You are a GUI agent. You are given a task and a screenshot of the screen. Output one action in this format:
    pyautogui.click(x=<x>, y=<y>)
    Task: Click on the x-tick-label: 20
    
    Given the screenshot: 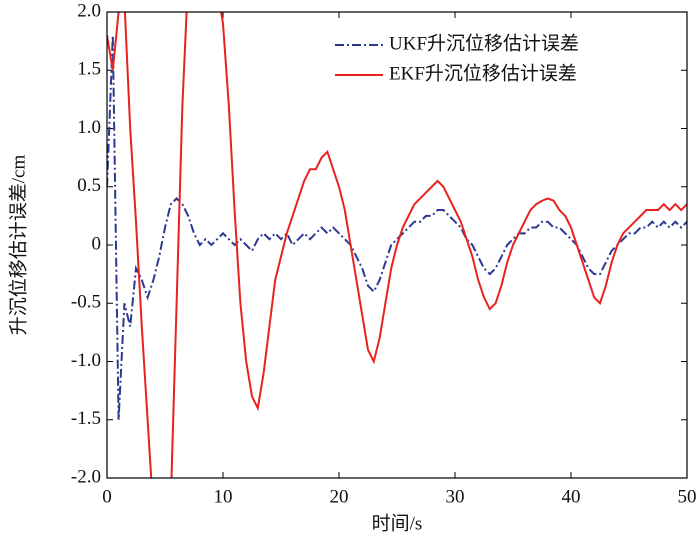 What is the action you would take?
    pyautogui.click(x=339, y=496)
    